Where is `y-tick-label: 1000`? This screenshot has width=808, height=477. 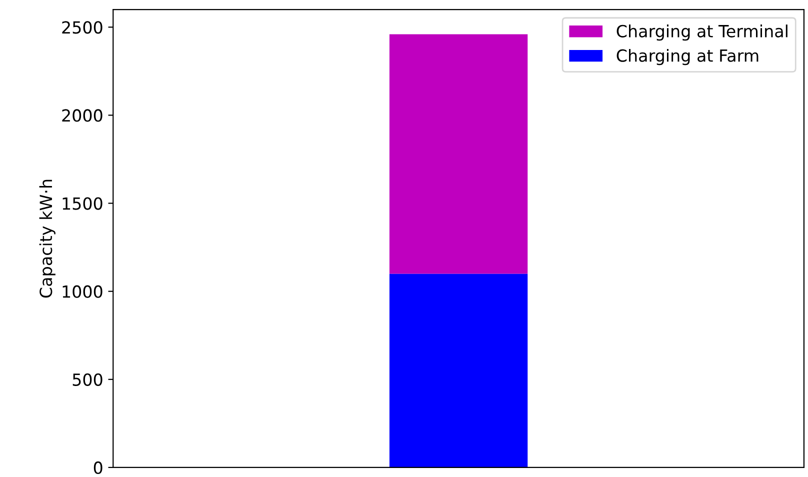
y-tick-label: 1000 is located at coordinates (82, 291).